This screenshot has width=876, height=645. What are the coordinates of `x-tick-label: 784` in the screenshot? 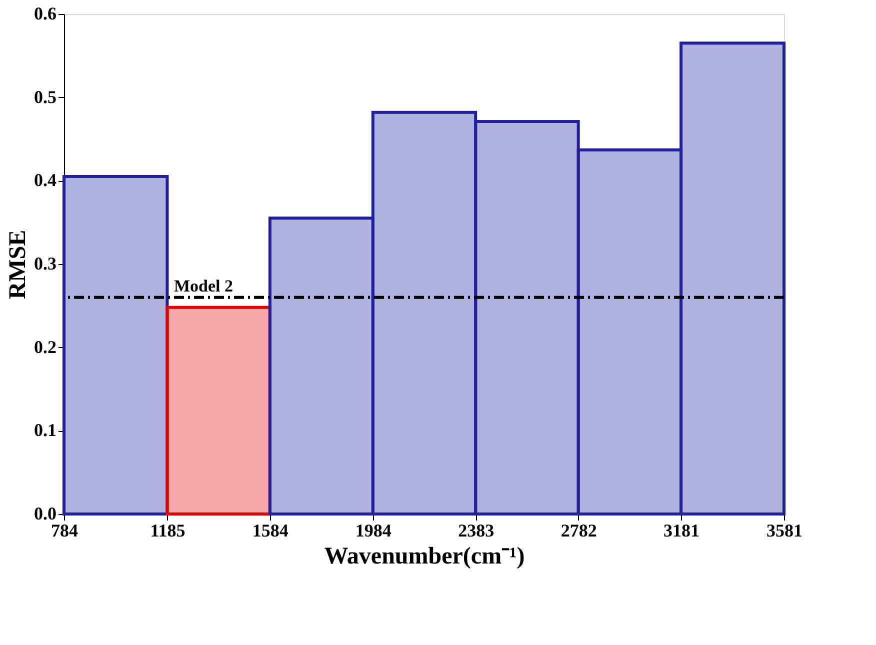 It's located at (64, 530).